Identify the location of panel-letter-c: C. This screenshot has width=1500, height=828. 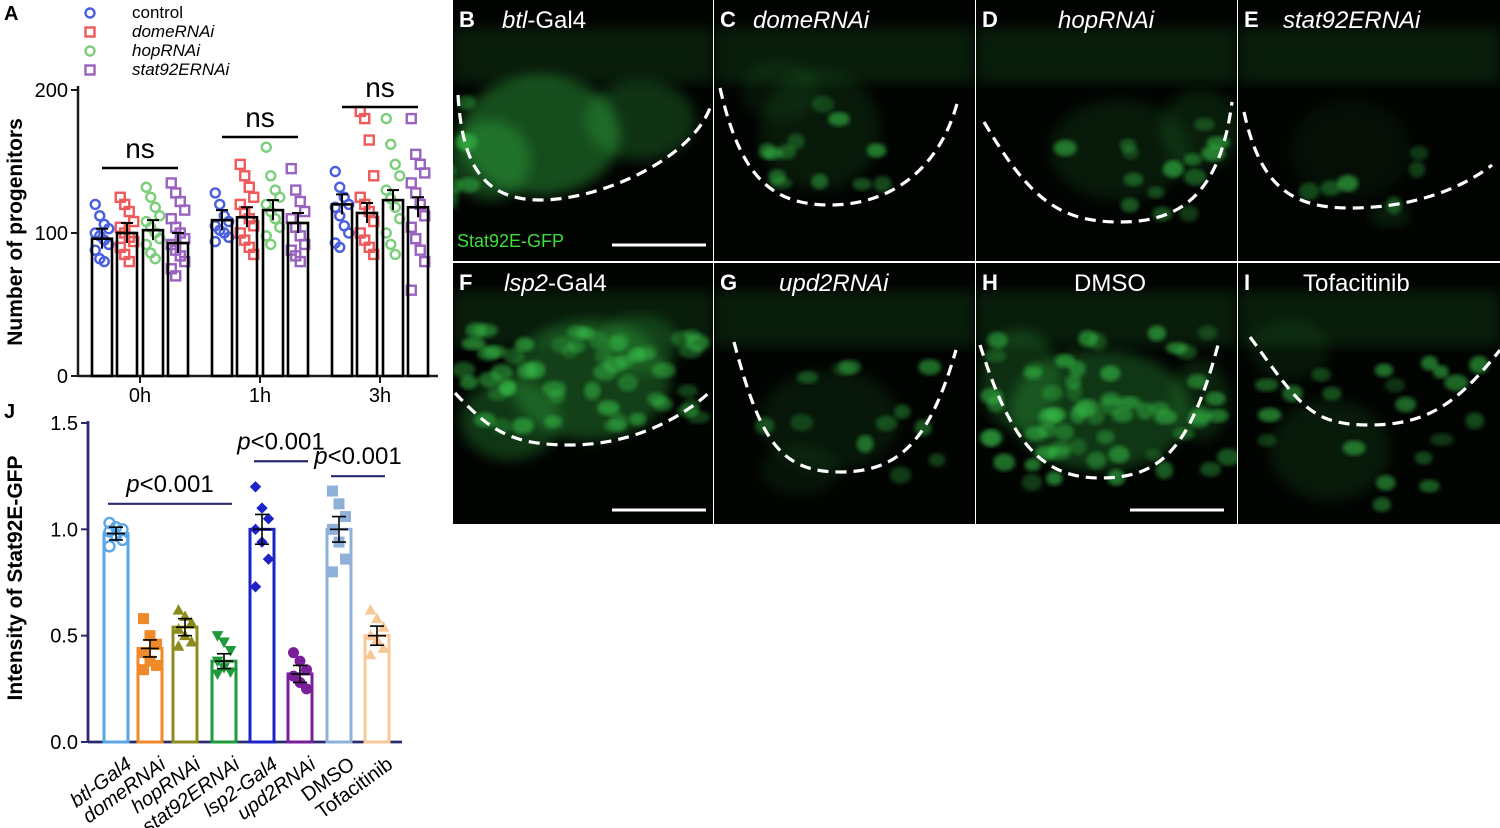
(728, 19).